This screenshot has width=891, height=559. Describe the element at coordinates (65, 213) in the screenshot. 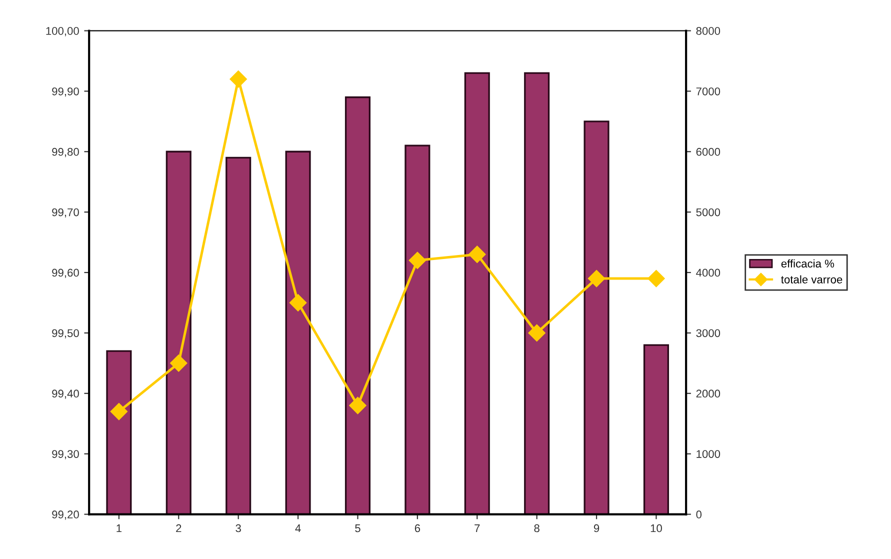

I see `y-tick-label: 99,70` at that location.